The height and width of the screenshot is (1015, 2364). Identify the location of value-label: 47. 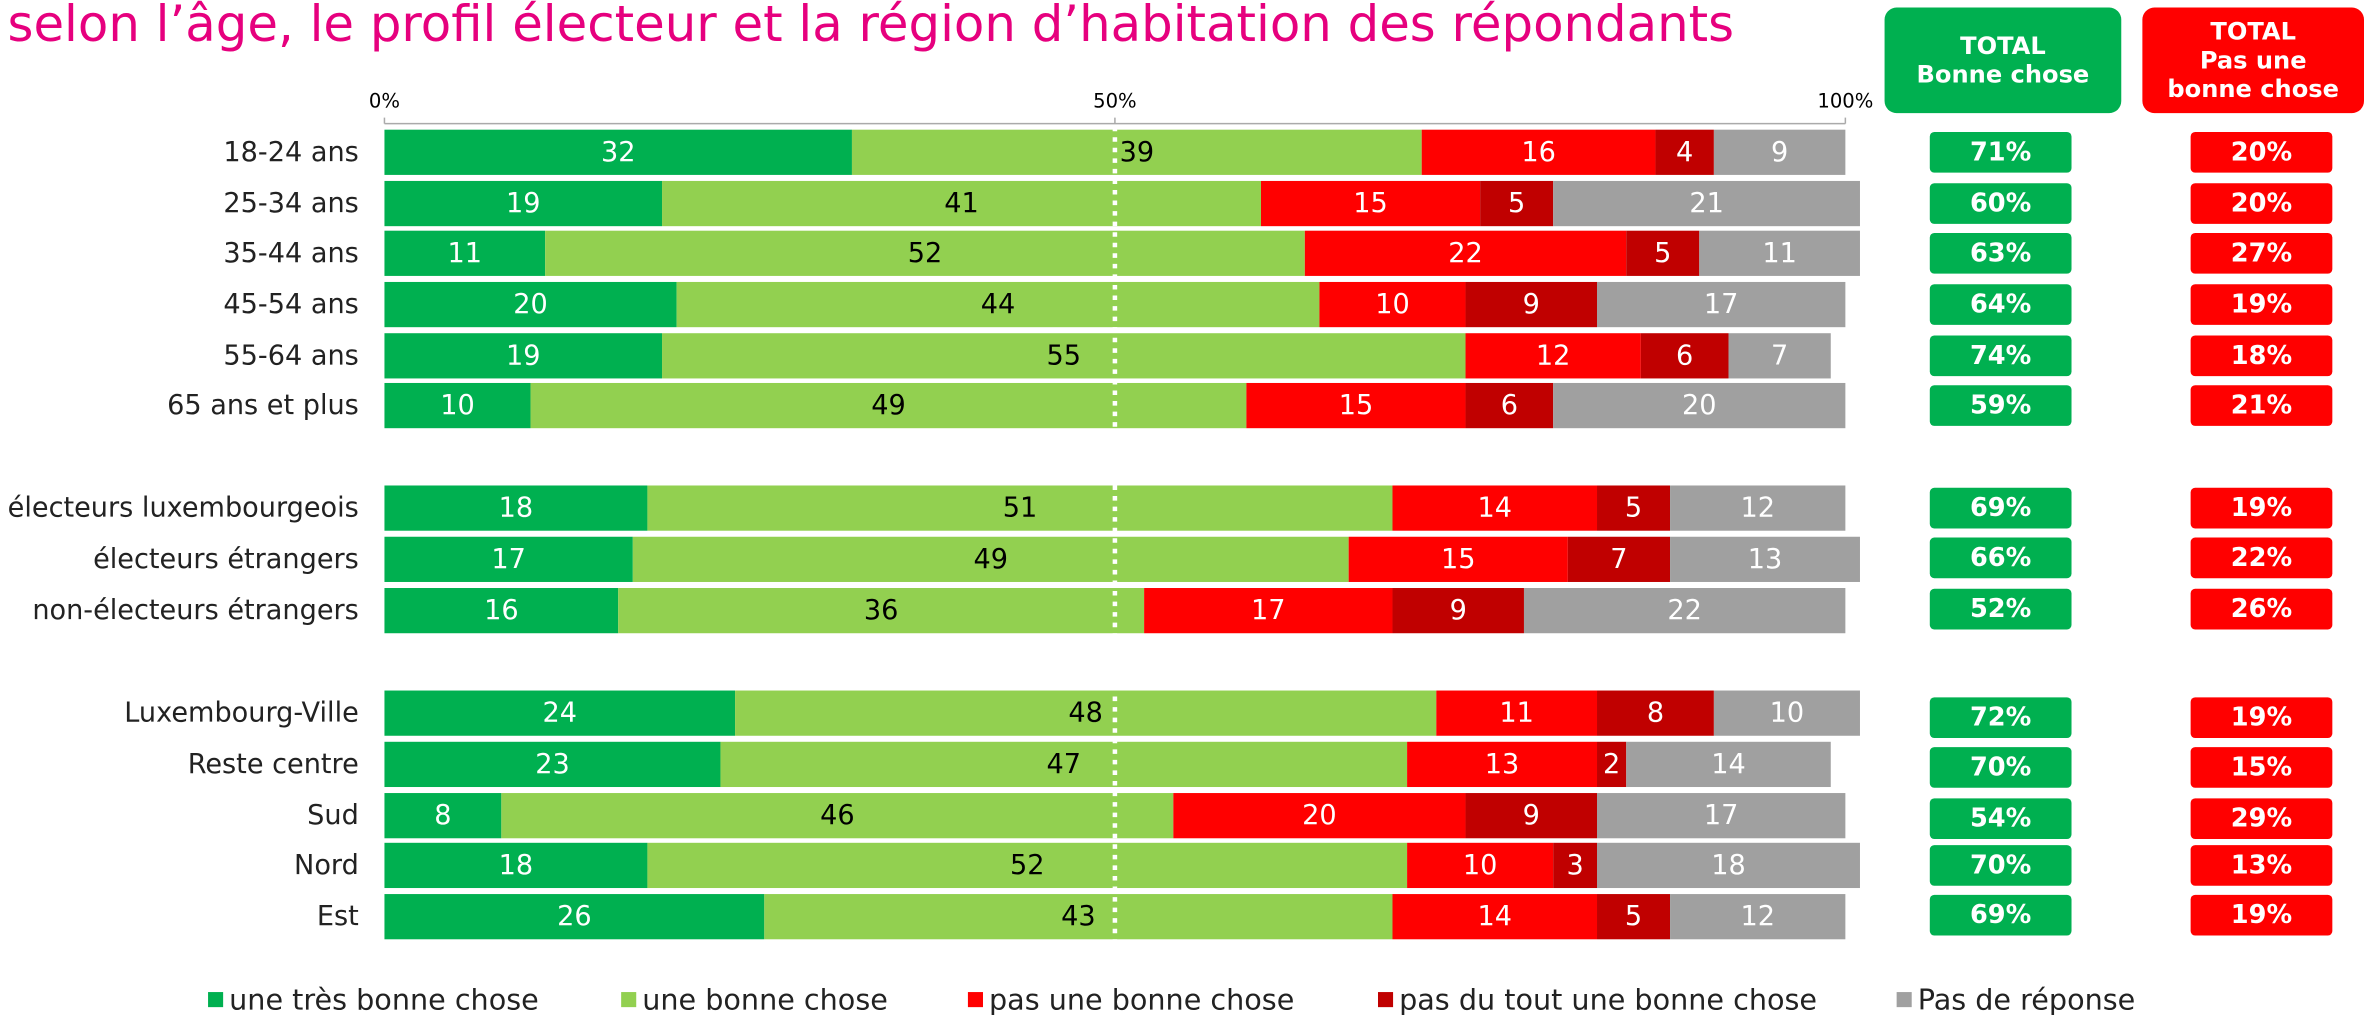
(1064, 764).